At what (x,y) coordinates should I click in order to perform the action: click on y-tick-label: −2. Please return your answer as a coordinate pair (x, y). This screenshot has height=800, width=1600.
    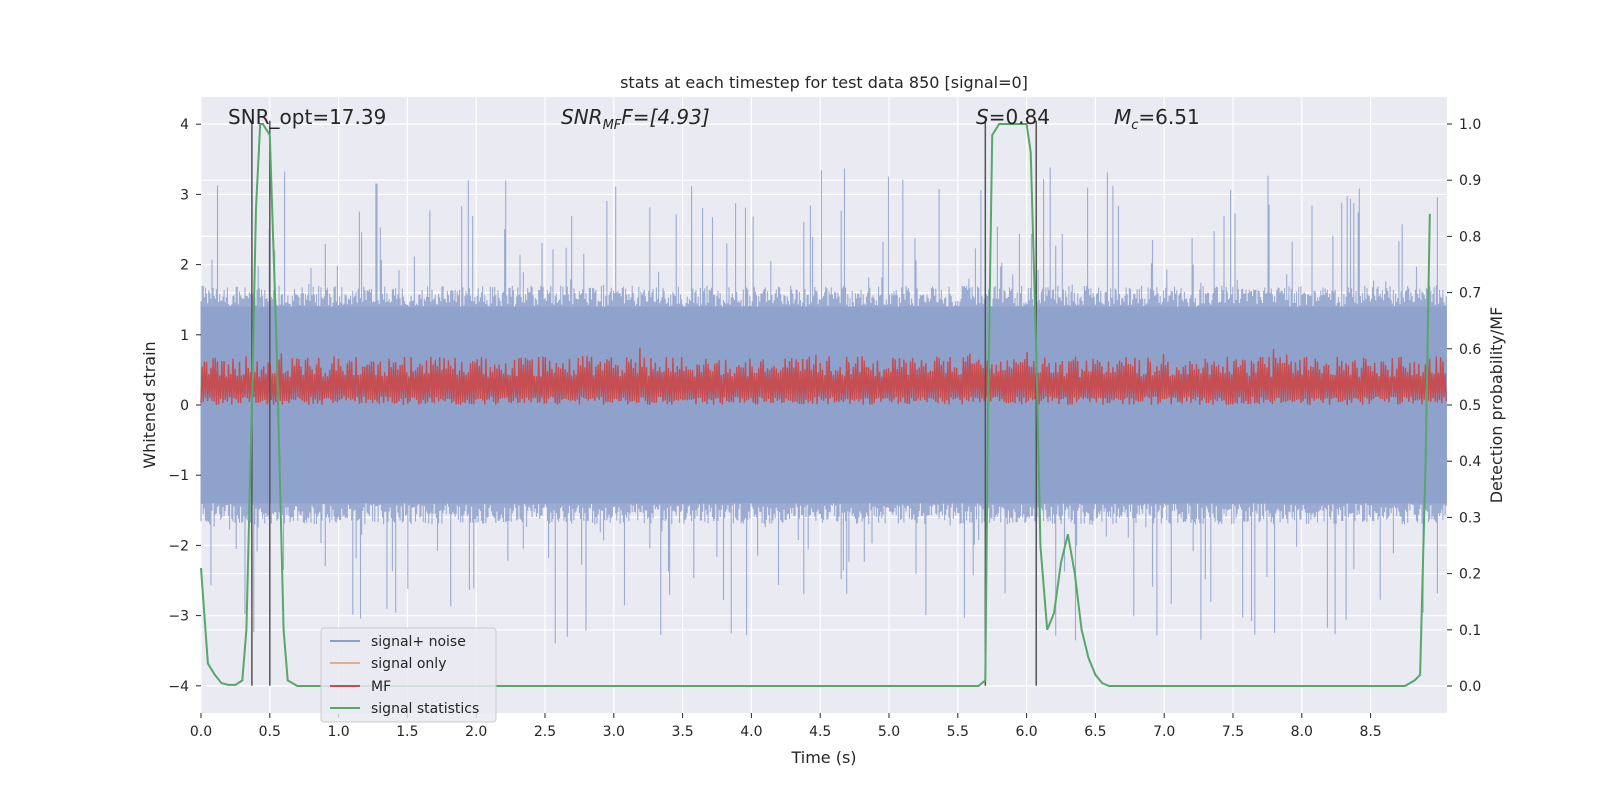
    Looking at the image, I should click on (178, 546).